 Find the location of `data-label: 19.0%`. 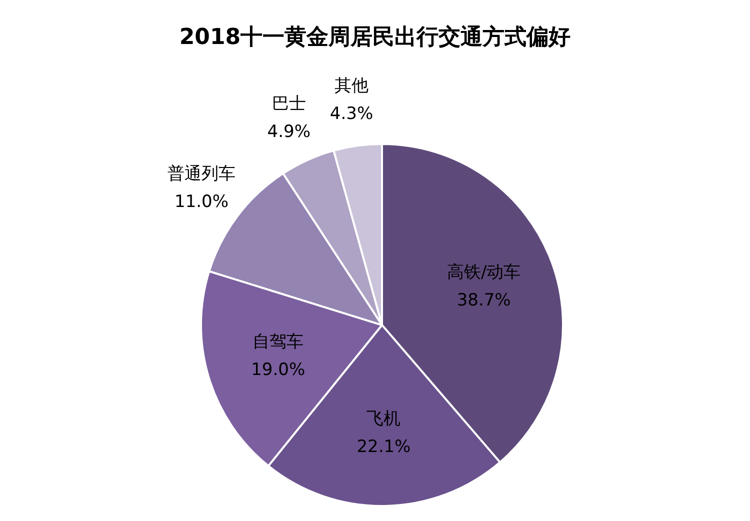

data-label: 19.0% is located at coordinates (278, 370).